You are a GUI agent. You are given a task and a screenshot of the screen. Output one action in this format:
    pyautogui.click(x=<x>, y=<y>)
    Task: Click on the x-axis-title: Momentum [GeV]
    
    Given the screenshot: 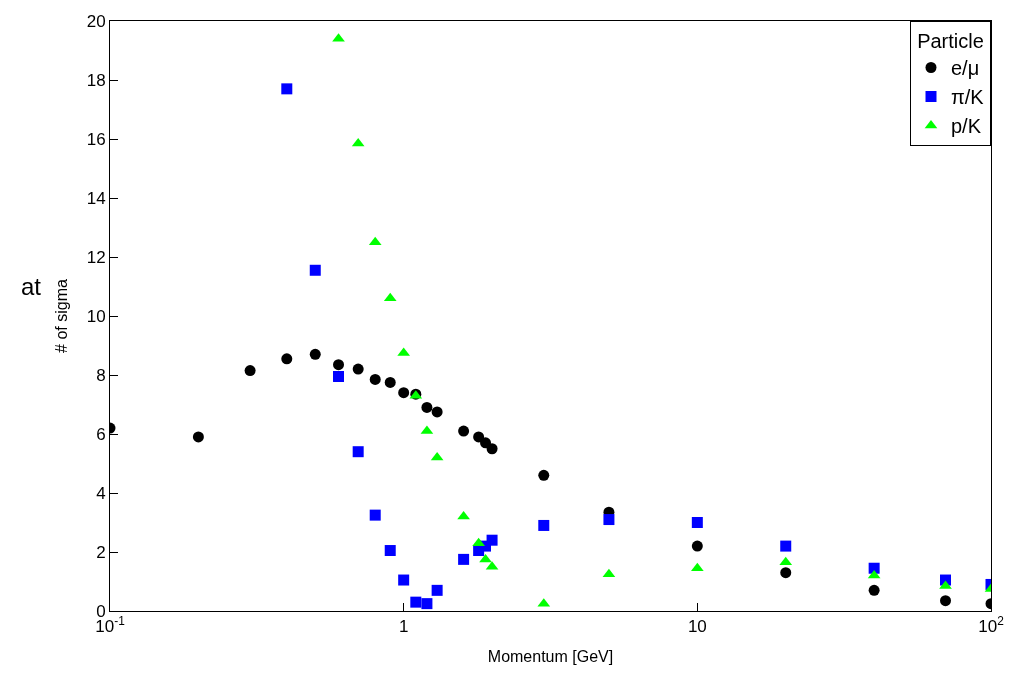 What is the action you would take?
    pyautogui.click(x=550, y=657)
    